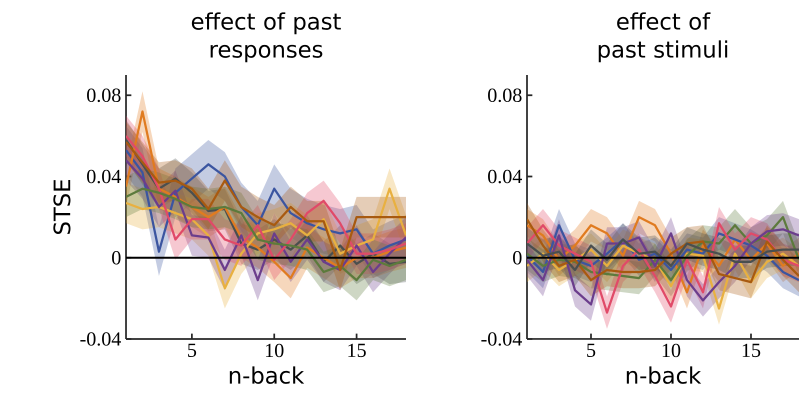 The height and width of the screenshot is (414, 800). Describe the element at coordinates (663, 37) in the screenshot. I see `chart-title: effect of past stimuli` at that location.